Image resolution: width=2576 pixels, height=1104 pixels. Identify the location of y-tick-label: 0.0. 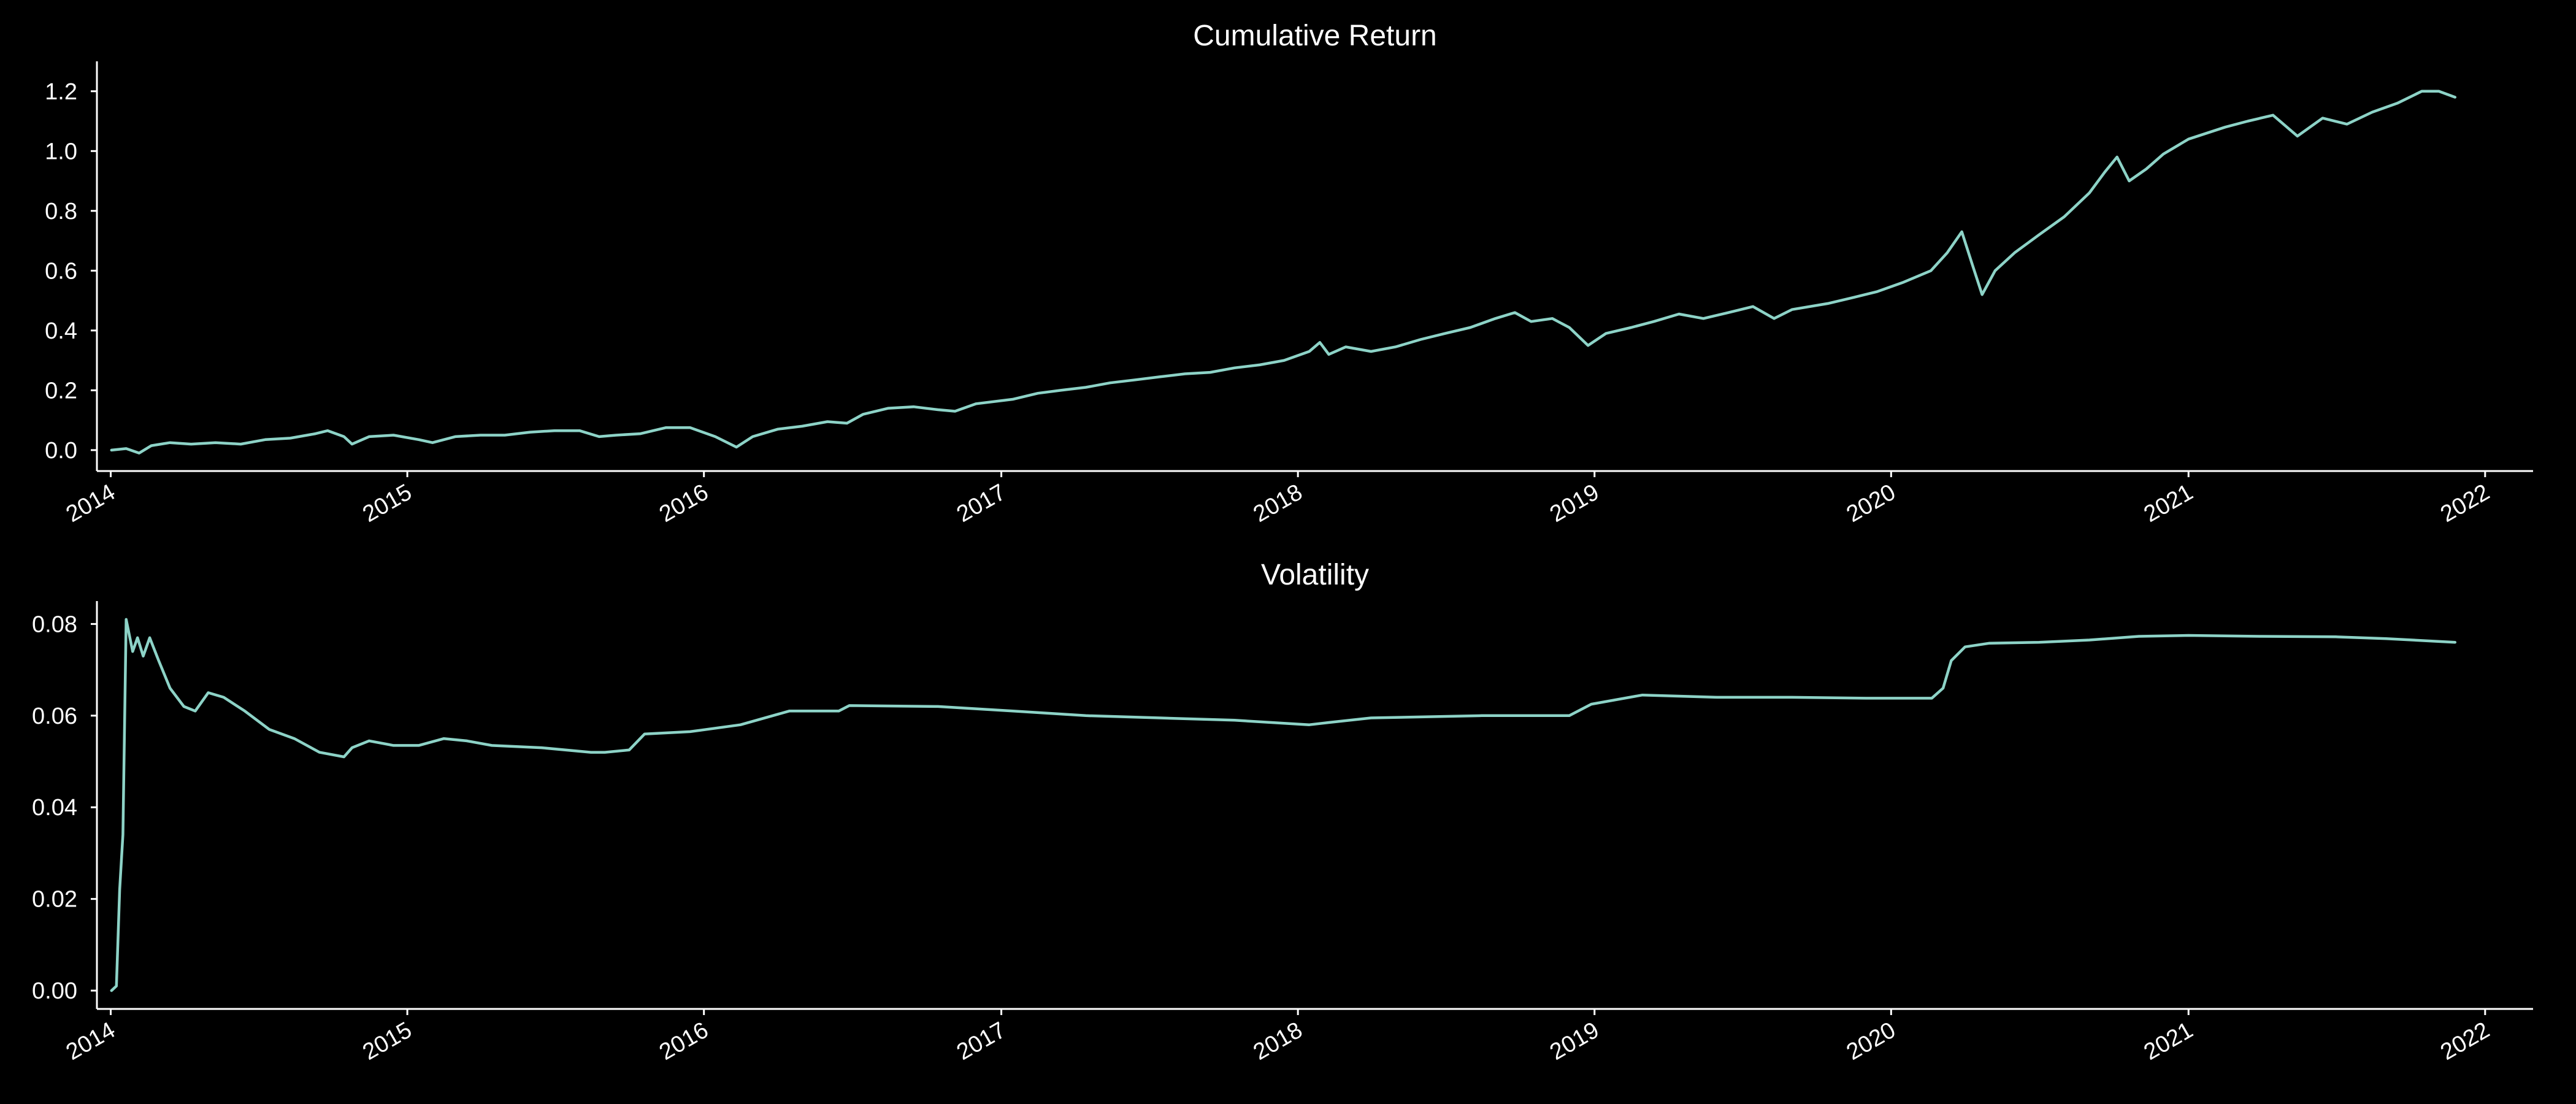
(61, 451).